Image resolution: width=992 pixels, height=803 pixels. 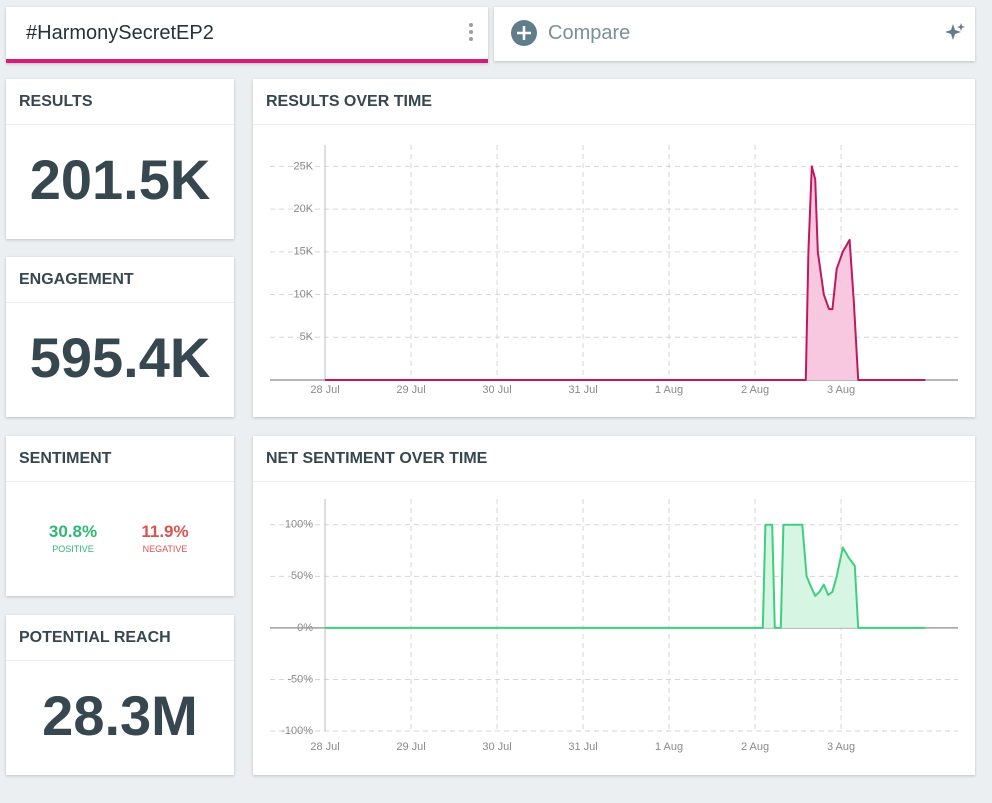 What do you see at coordinates (56, 101) in the screenshot?
I see `card-title: RESULTS` at bounding box center [56, 101].